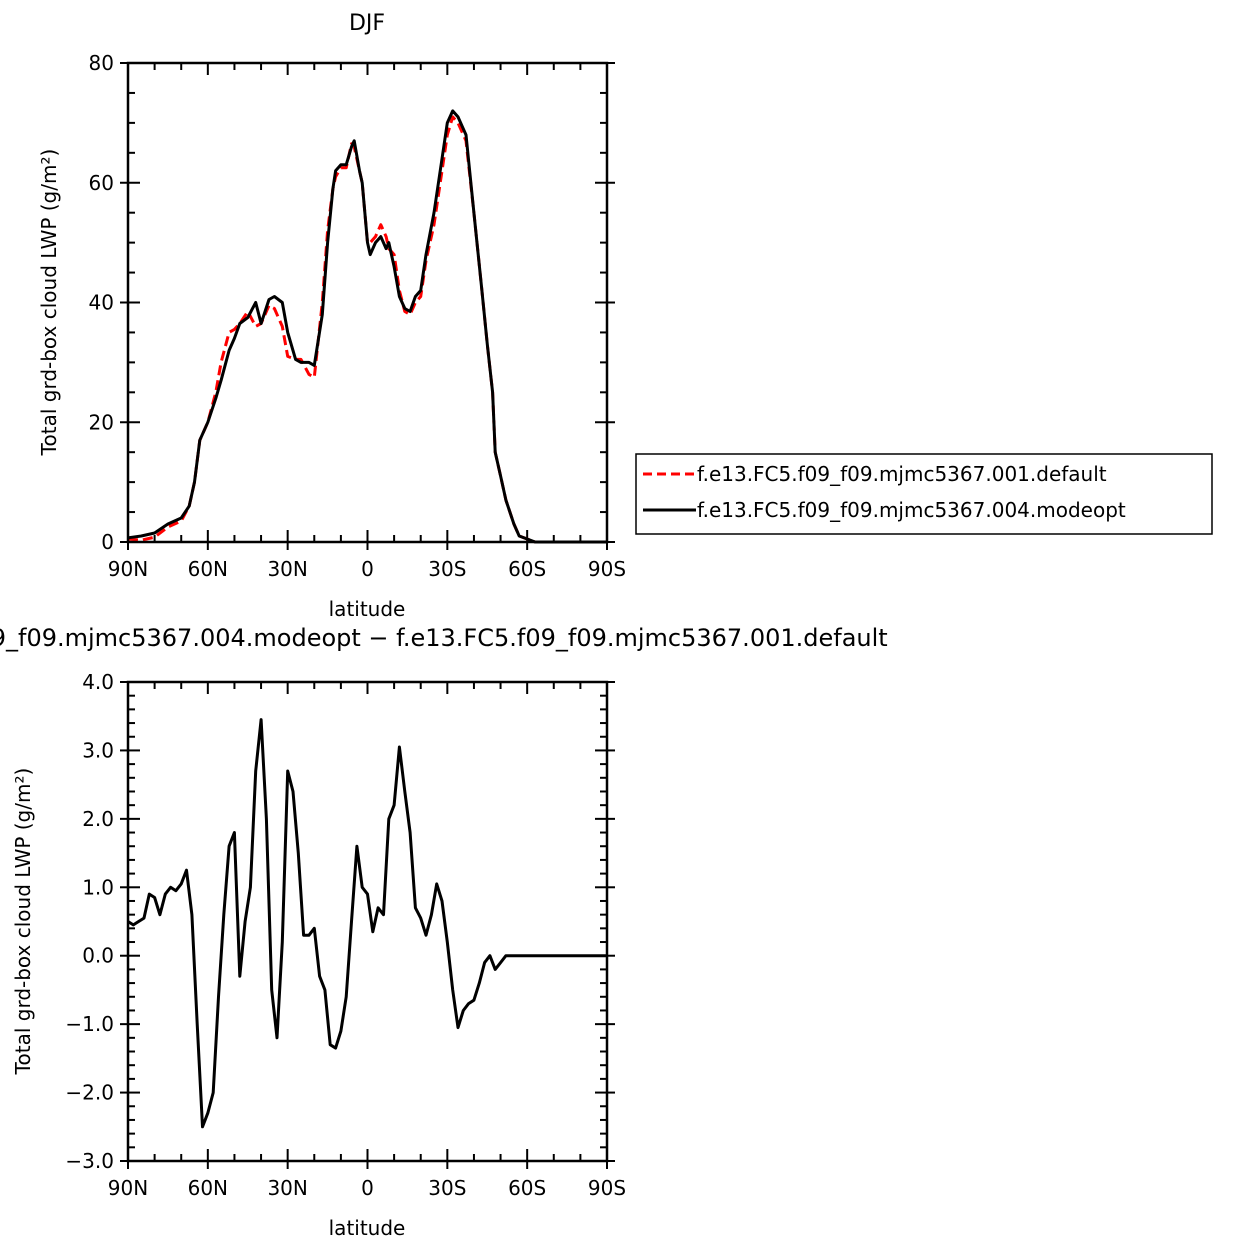 The height and width of the screenshot is (1247, 1249). Describe the element at coordinates (23, 922) in the screenshot. I see `bottom-y-axis-label: Total grd-box cloud LWP (g/m²)` at that location.